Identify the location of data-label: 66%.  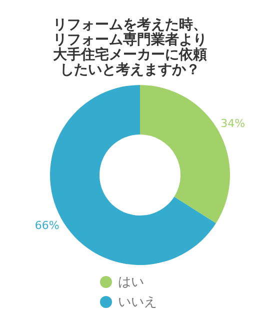
(47, 225).